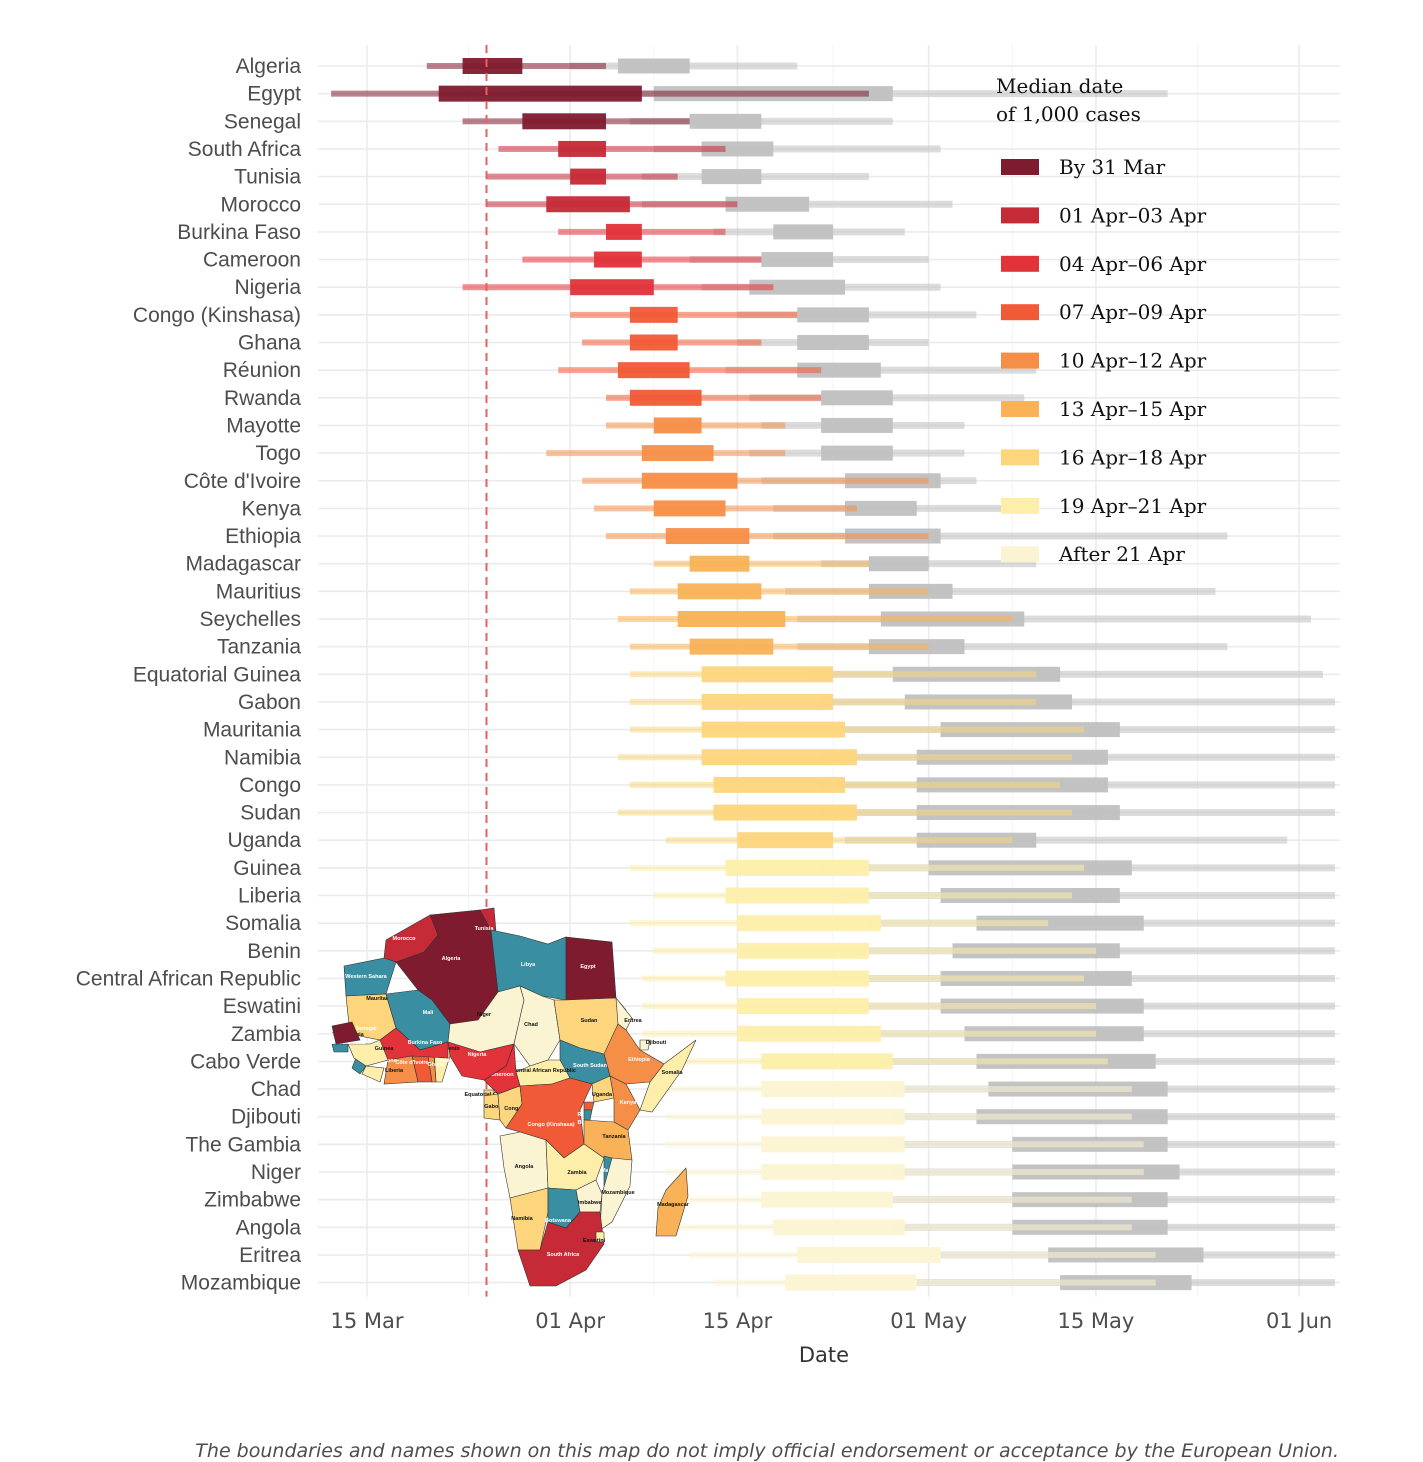 The height and width of the screenshot is (1462, 1423). I want to click on x-tick-label: 15 Apr, so click(738, 1321).